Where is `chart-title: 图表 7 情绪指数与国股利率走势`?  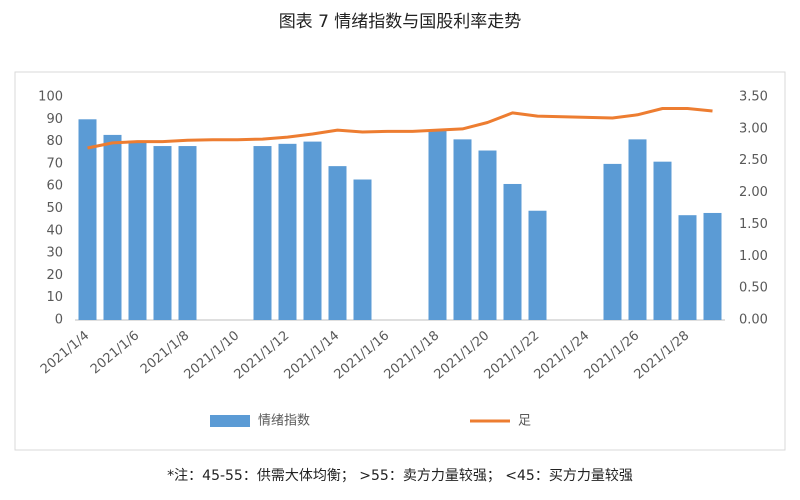 chart-title: 图表 7 情绪指数与国股利率走势 is located at coordinates (400, 22).